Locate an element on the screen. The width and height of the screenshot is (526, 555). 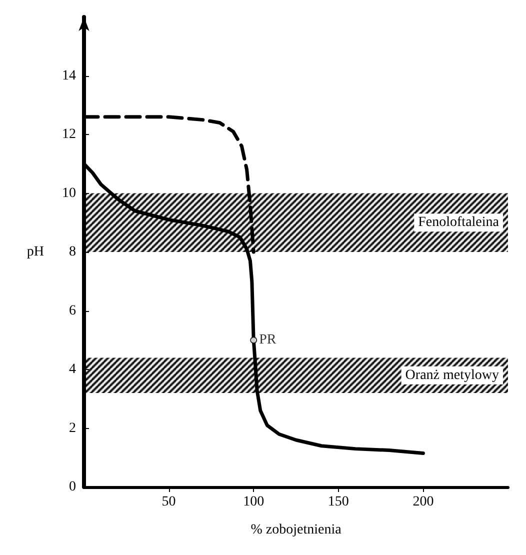
x-tick-label: 100 is located at coordinates (253, 502).